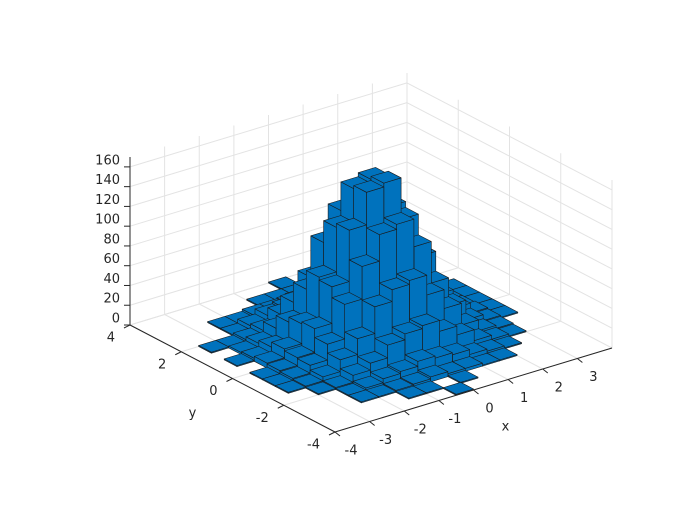  What do you see at coordinates (111, 338) in the screenshot?
I see `y-tick-label: 4` at bounding box center [111, 338].